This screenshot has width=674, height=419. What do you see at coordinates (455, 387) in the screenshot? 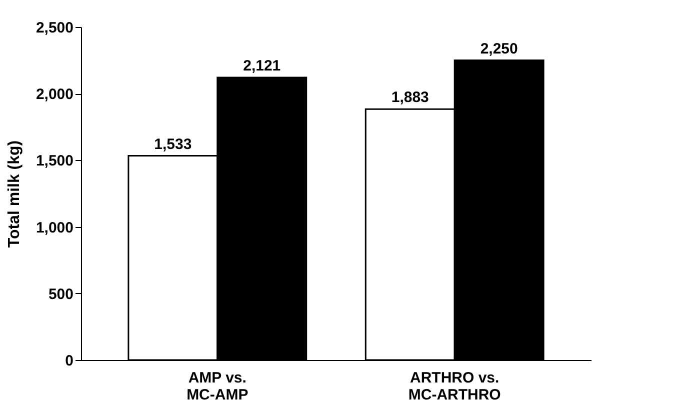
I see `x-tick-label: ARTHRO vs. MC-ARTHRO` at bounding box center [455, 387].